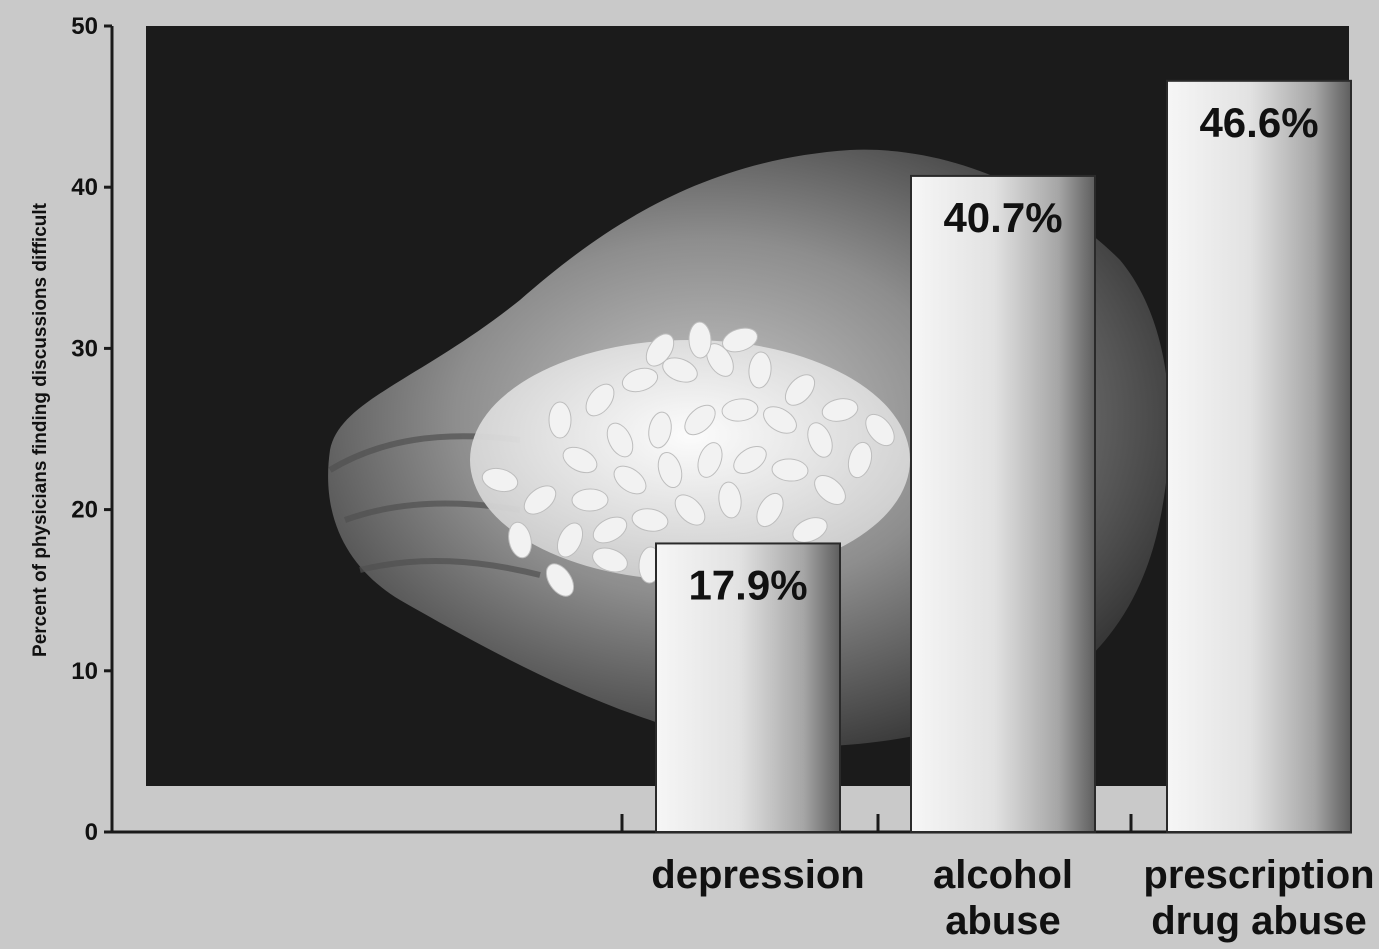 This screenshot has height=949, width=1379. I want to click on x-axis-ticks, so click(876, 823).